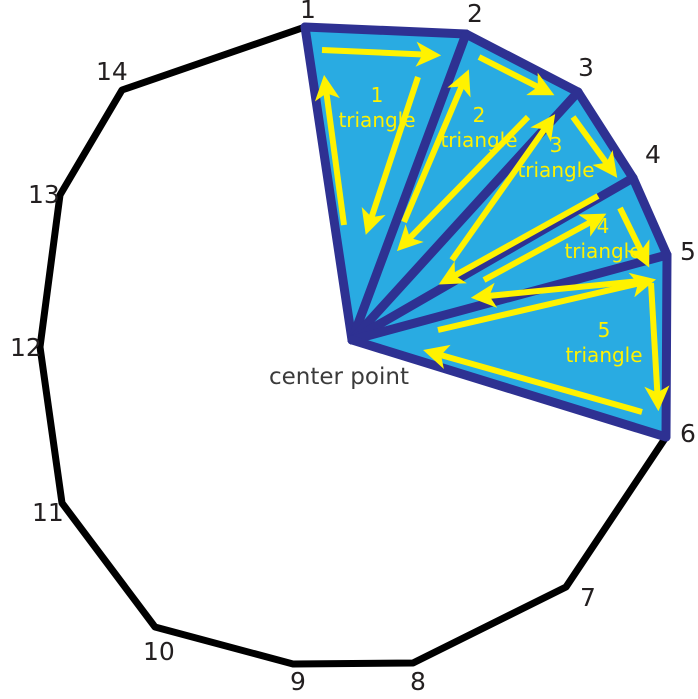  Describe the element at coordinates (381, 54) in the screenshot. I see `t1-edge-top-arrow` at that location.